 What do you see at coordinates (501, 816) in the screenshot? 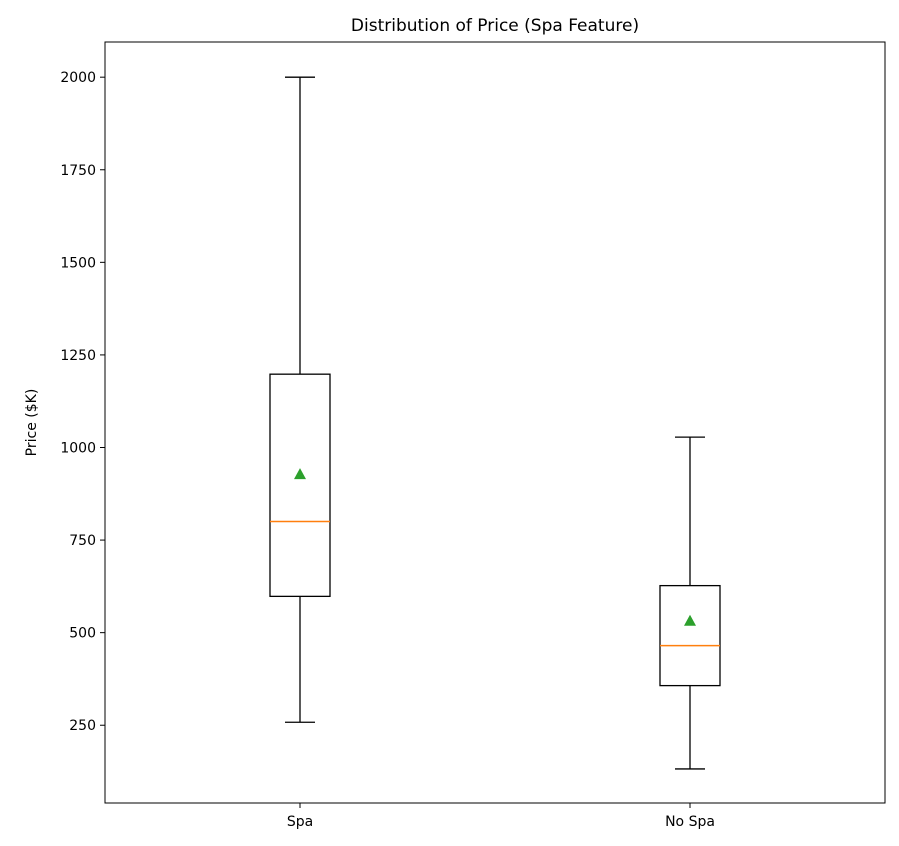
I see `x-axis-ticks: Spa No Spa` at bounding box center [501, 816].